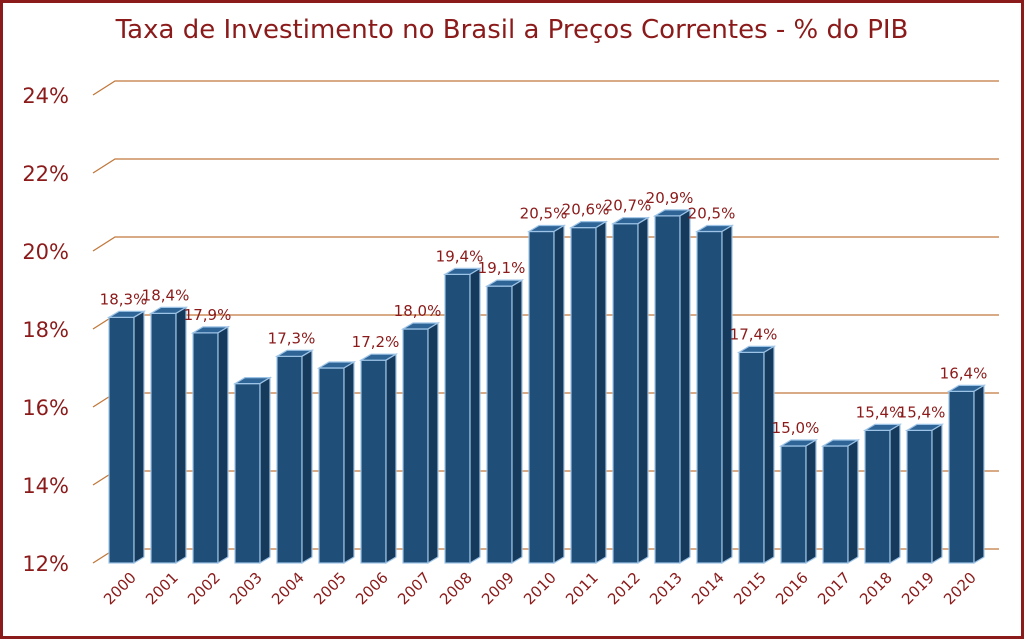 This screenshot has width=1024, height=639. Describe the element at coordinates (460, 256) in the screenshot. I see `data-label: 19,4%` at that location.